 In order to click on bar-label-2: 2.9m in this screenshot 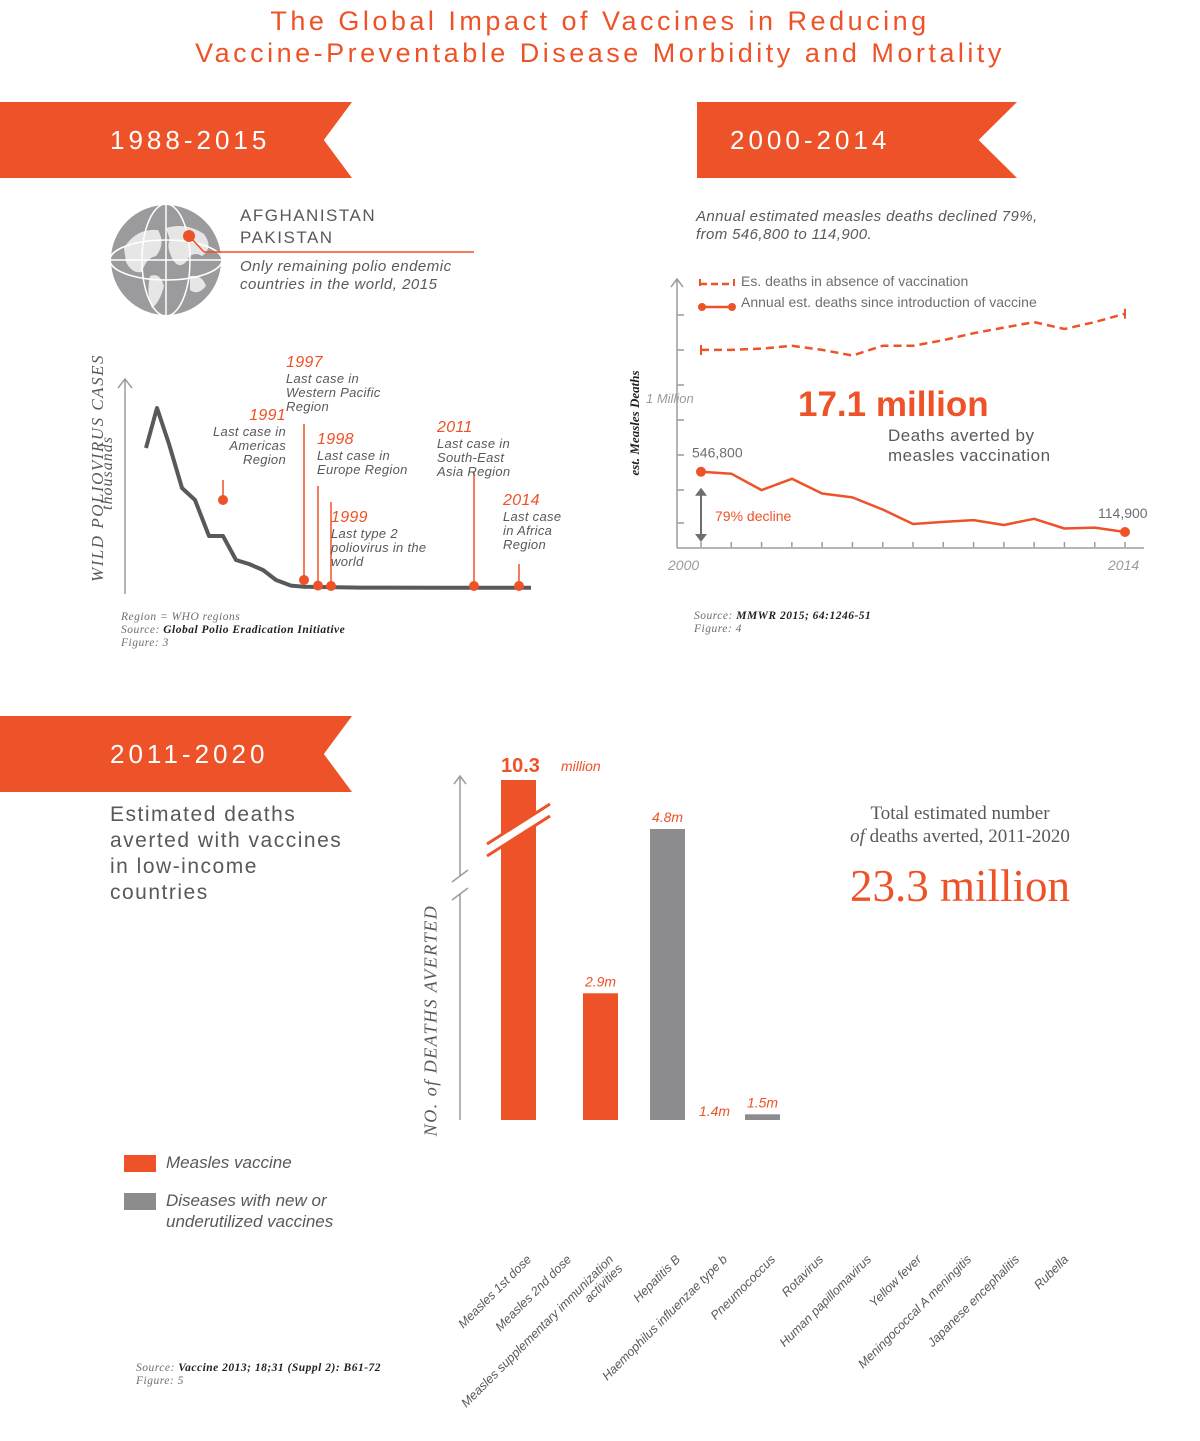, I will do `click(600, 981)`.